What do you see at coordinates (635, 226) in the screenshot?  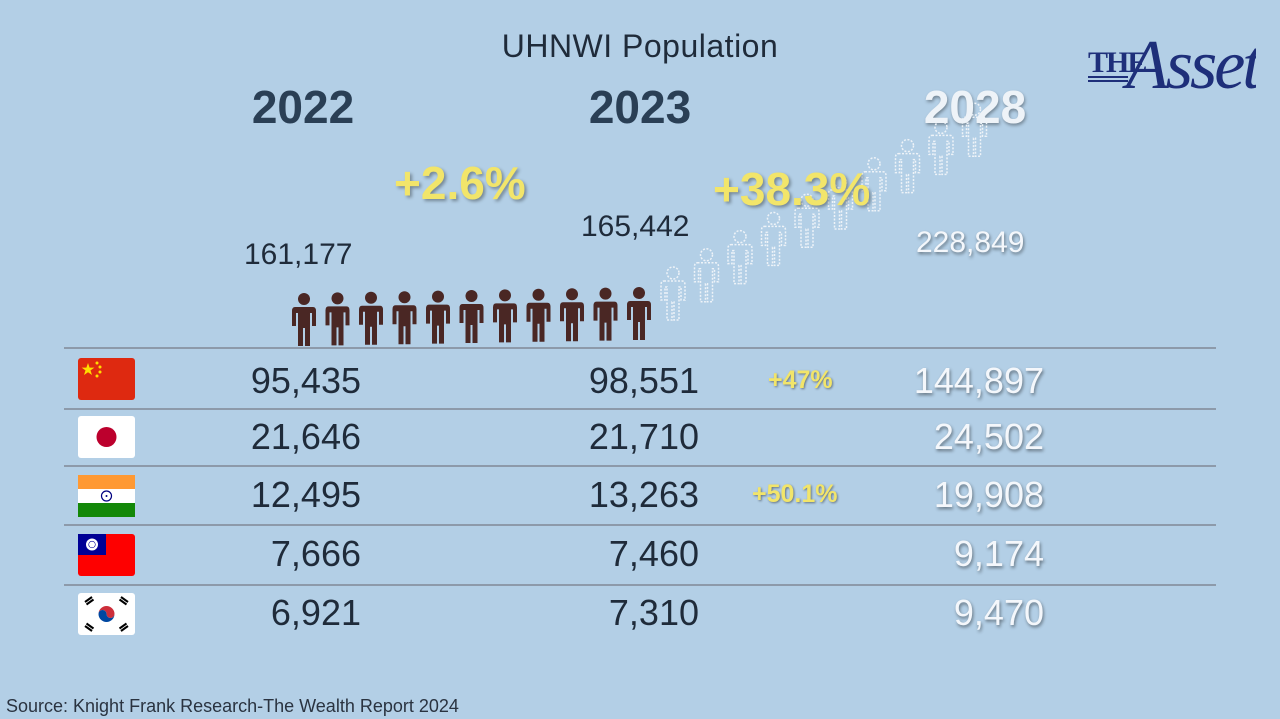 I see `total-2023: 165,442` at bounding box center [635, 226].